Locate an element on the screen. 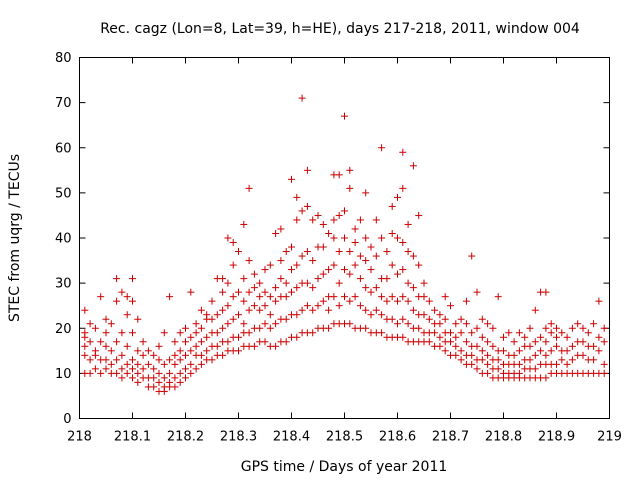 The image size is (640, 480). x-tick-label: 218.2 is located at coordinates (185, 437).